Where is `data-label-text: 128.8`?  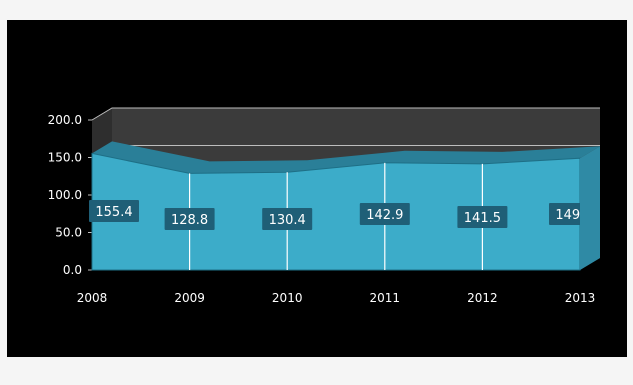 data-label-text: 128.8 is located at coordinates (189, 220).